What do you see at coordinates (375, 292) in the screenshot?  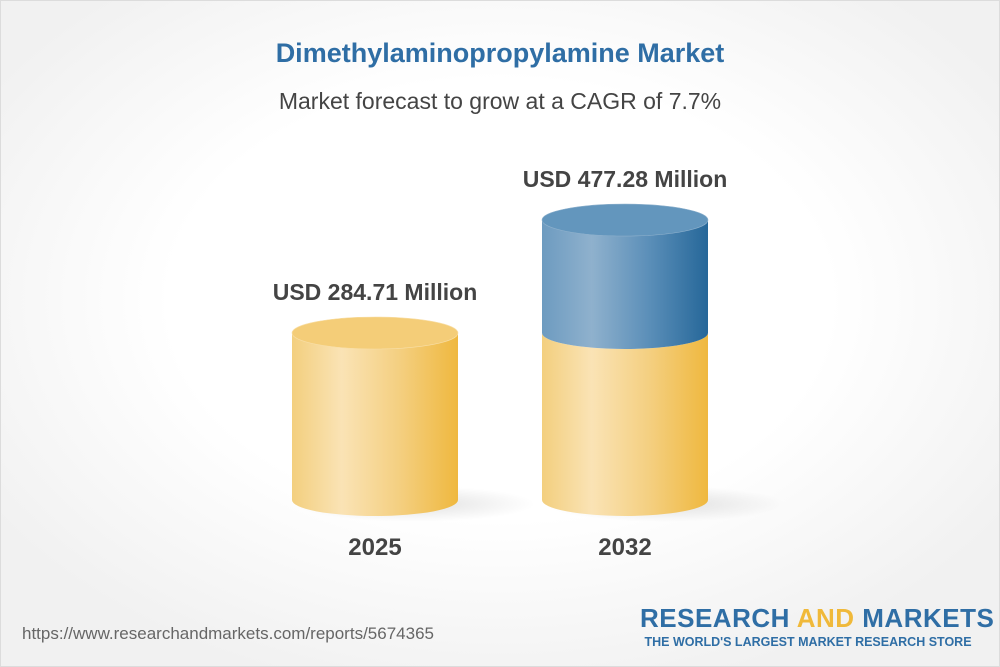 I see `data-label: USD 284.71 Million` at bounding box center [375, 292].